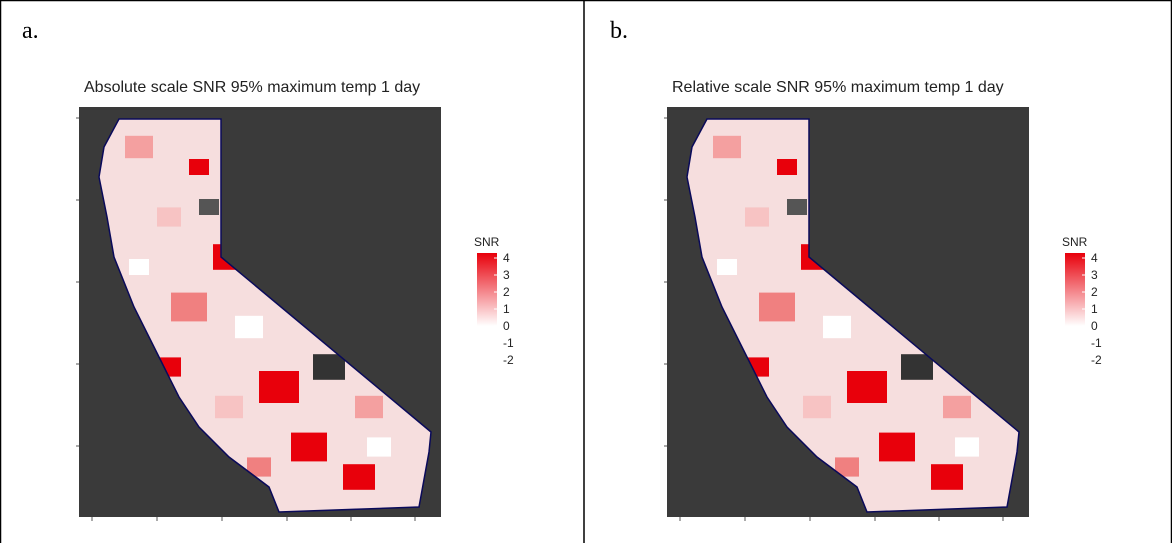  Describe the element at coordinates (30, 31) in the screenshot. I see `panel-label: a.` at that location.